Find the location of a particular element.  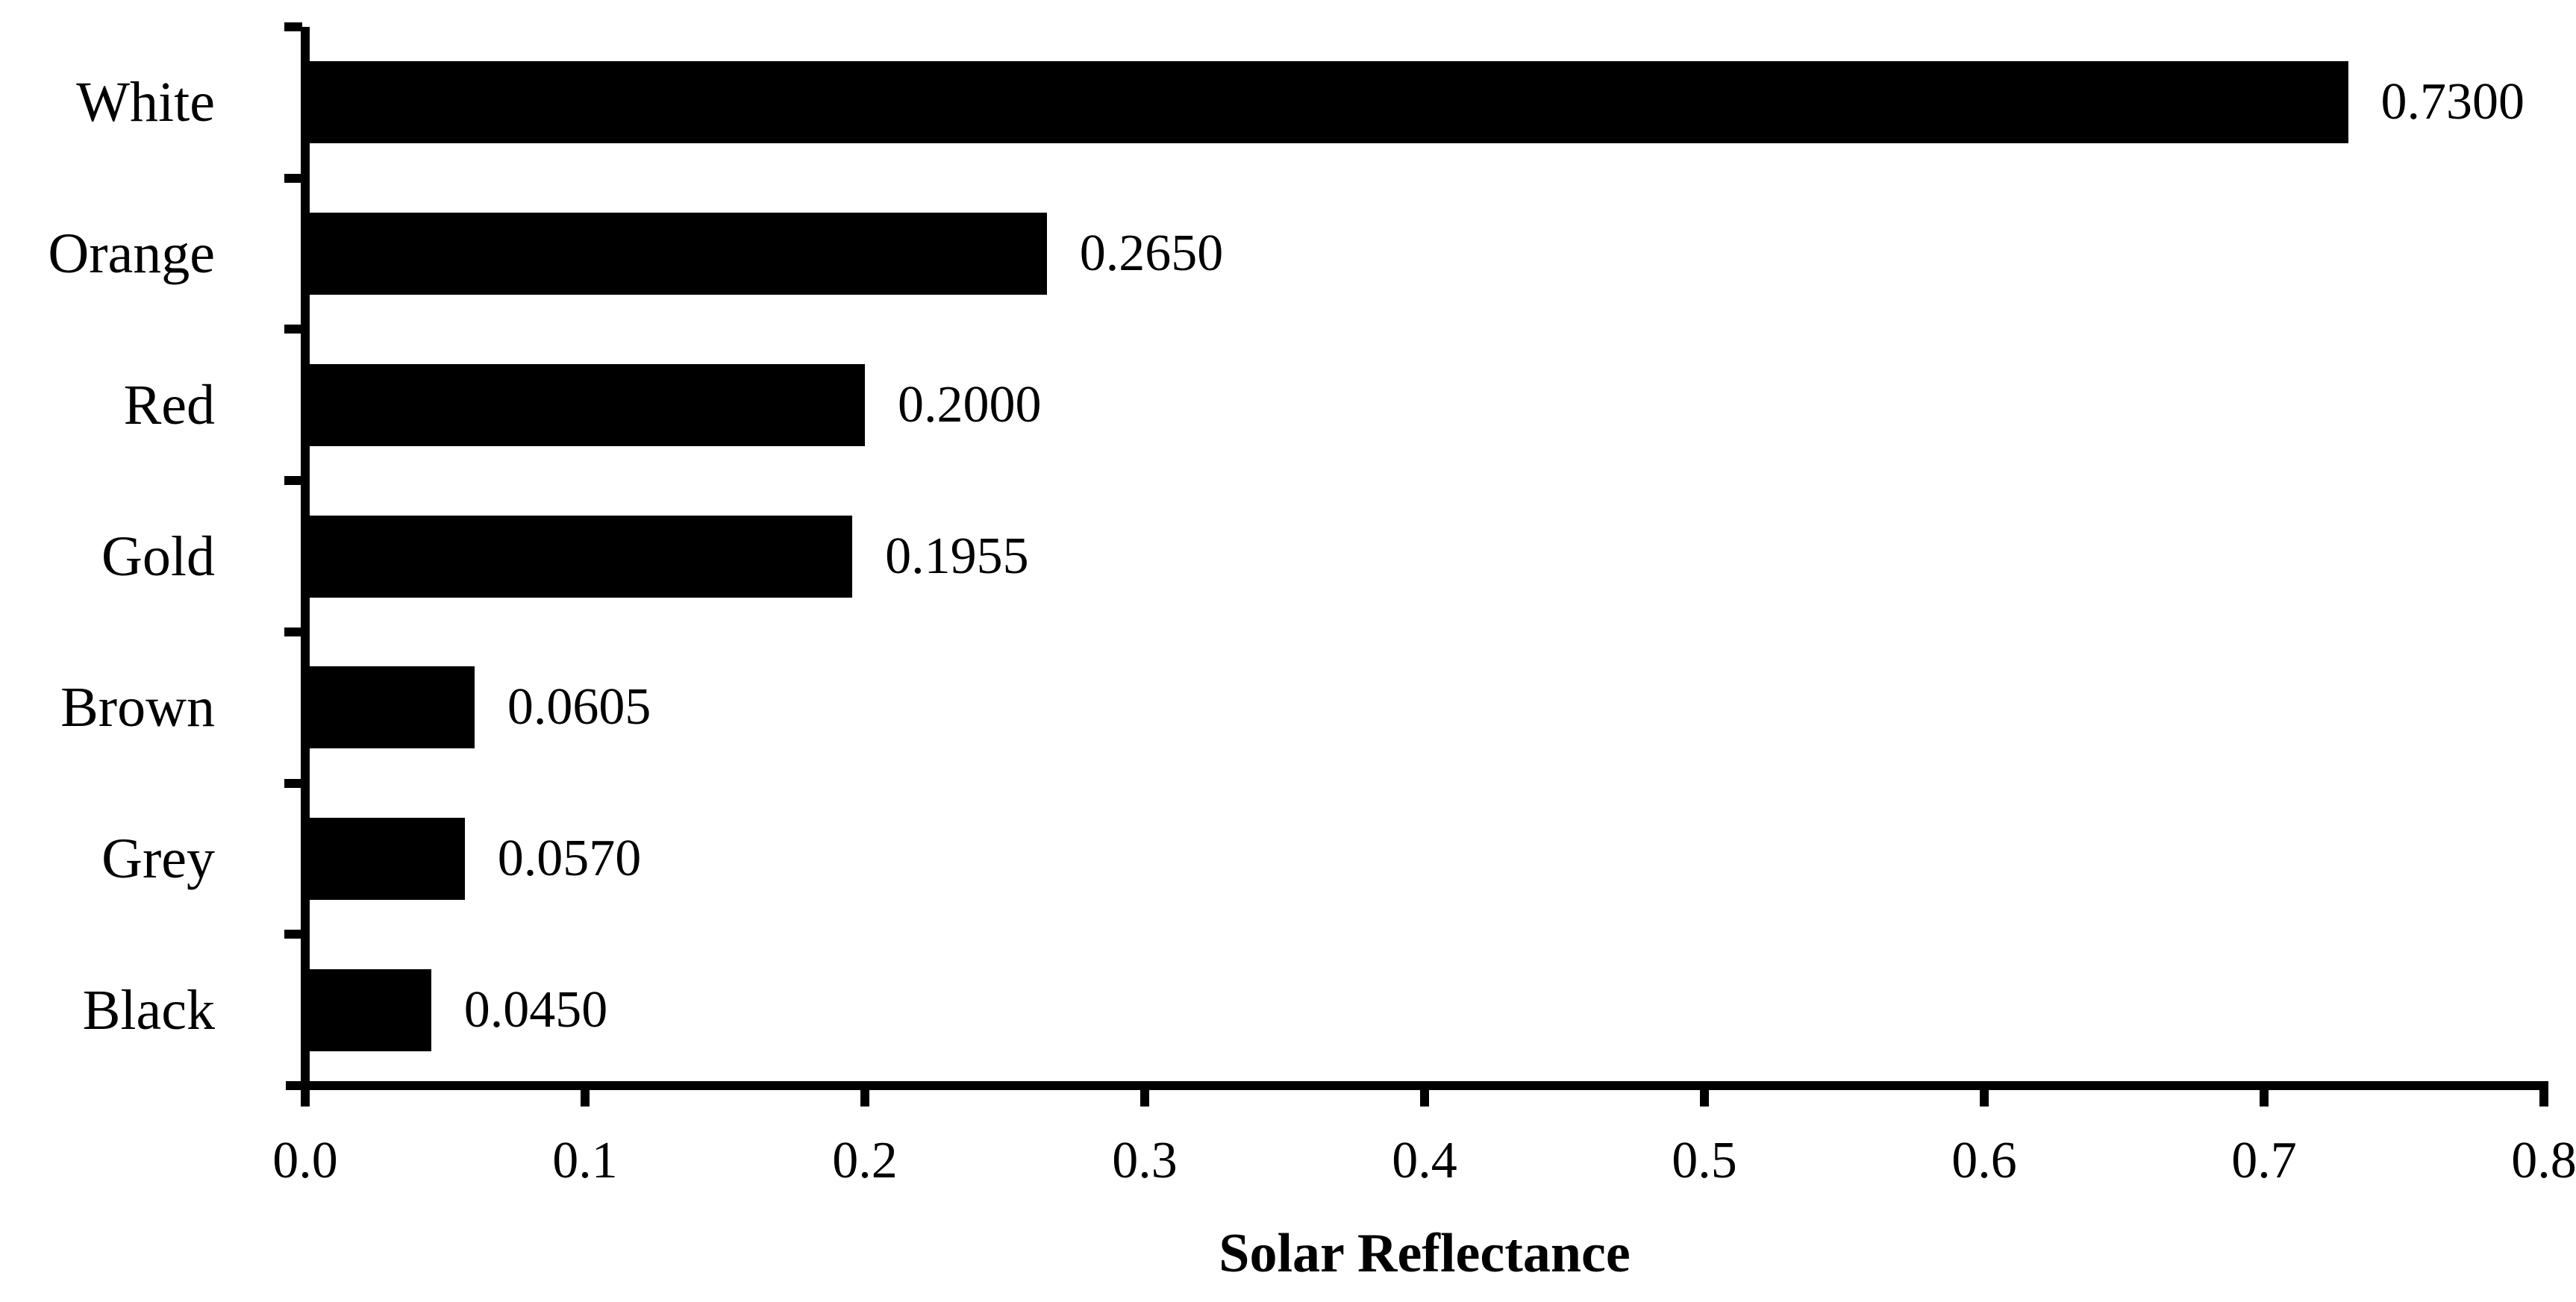

value-label-gold: 0.1955 is located at coordinates (957, 556).